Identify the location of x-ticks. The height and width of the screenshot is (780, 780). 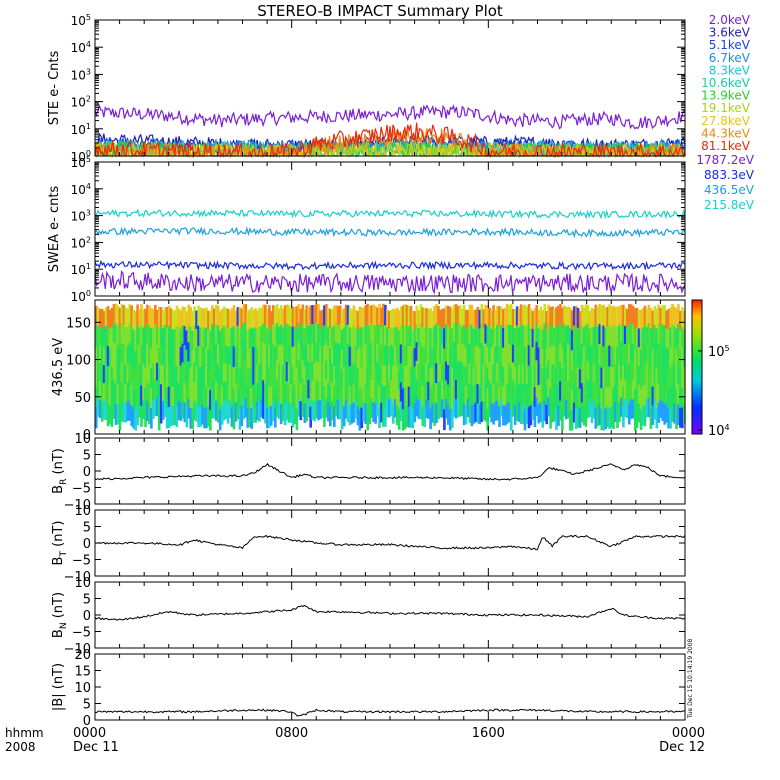
(390, 88).